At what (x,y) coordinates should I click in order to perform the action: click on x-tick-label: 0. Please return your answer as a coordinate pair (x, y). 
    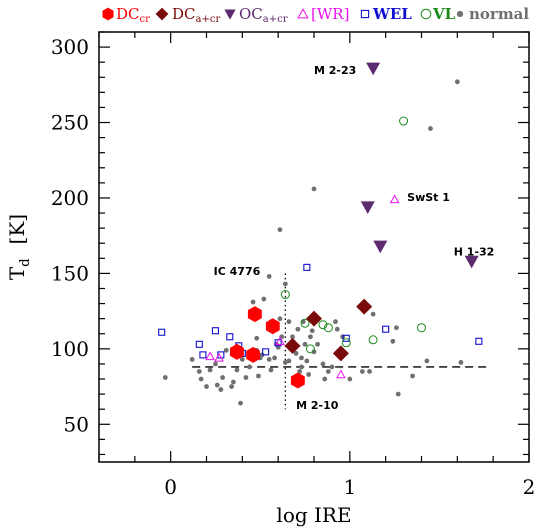
    Looking at the image, I should click on (170, 487).